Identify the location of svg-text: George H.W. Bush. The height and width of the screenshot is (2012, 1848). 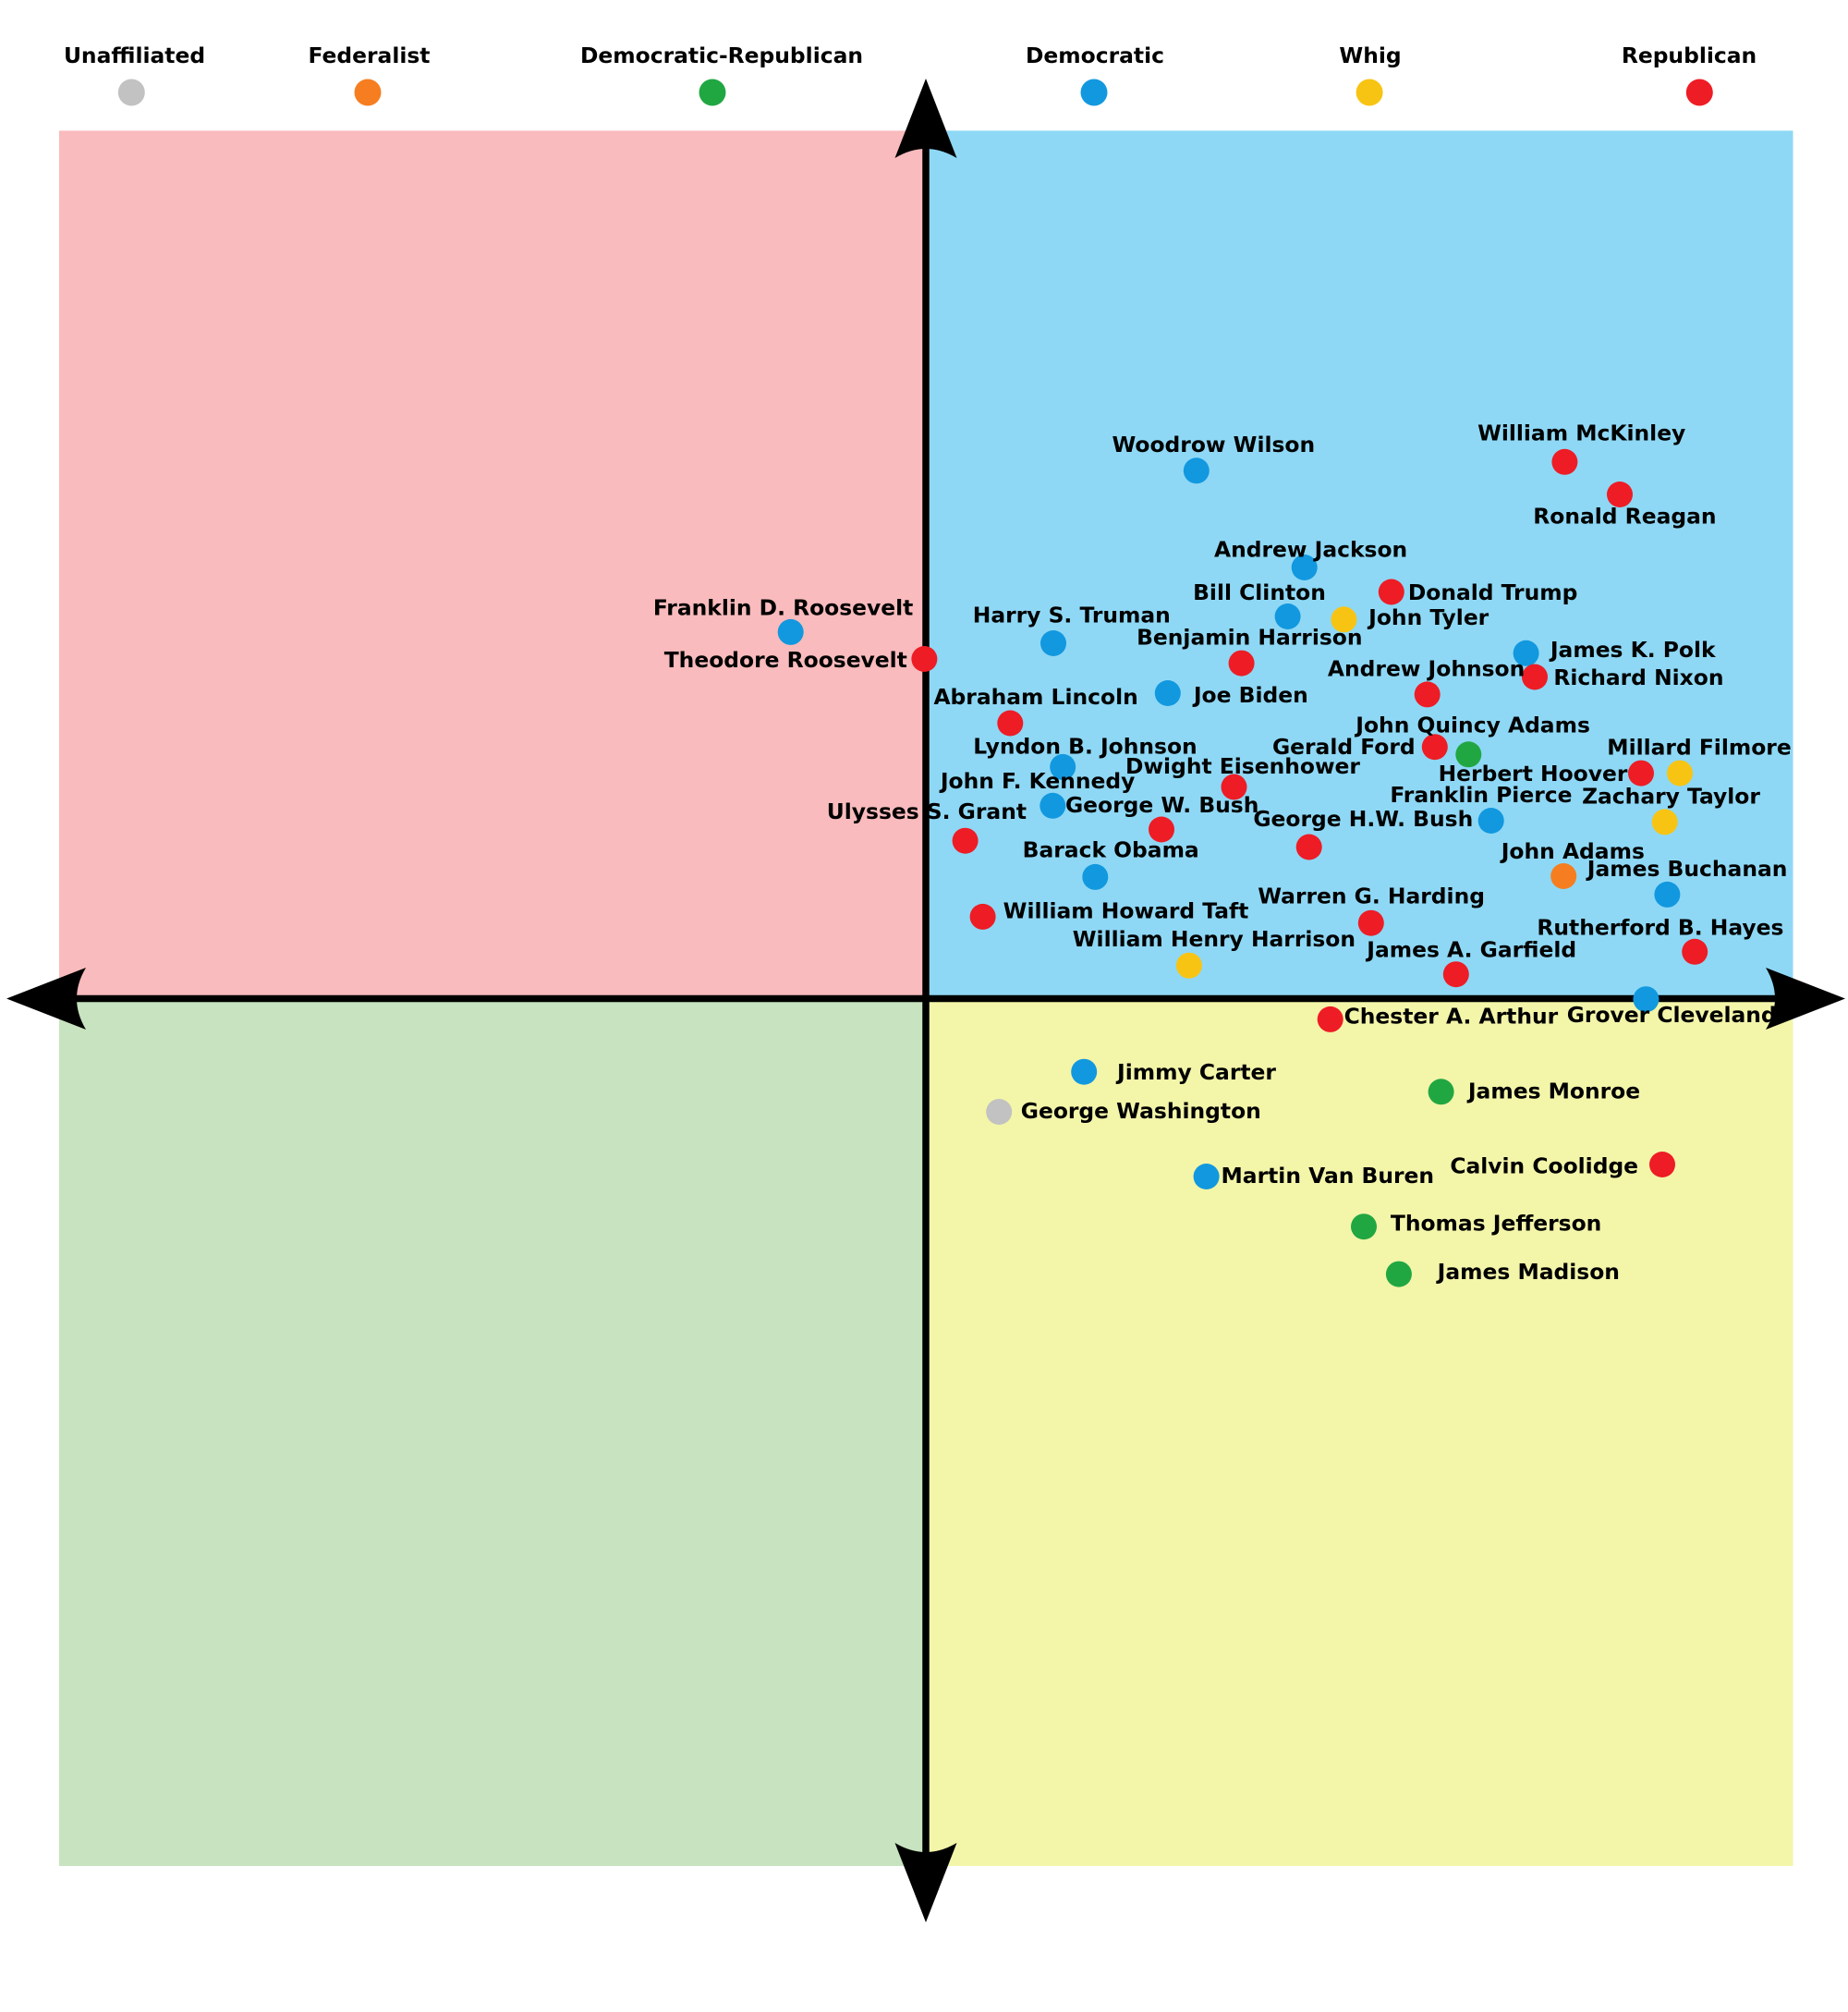
(1363, 819).